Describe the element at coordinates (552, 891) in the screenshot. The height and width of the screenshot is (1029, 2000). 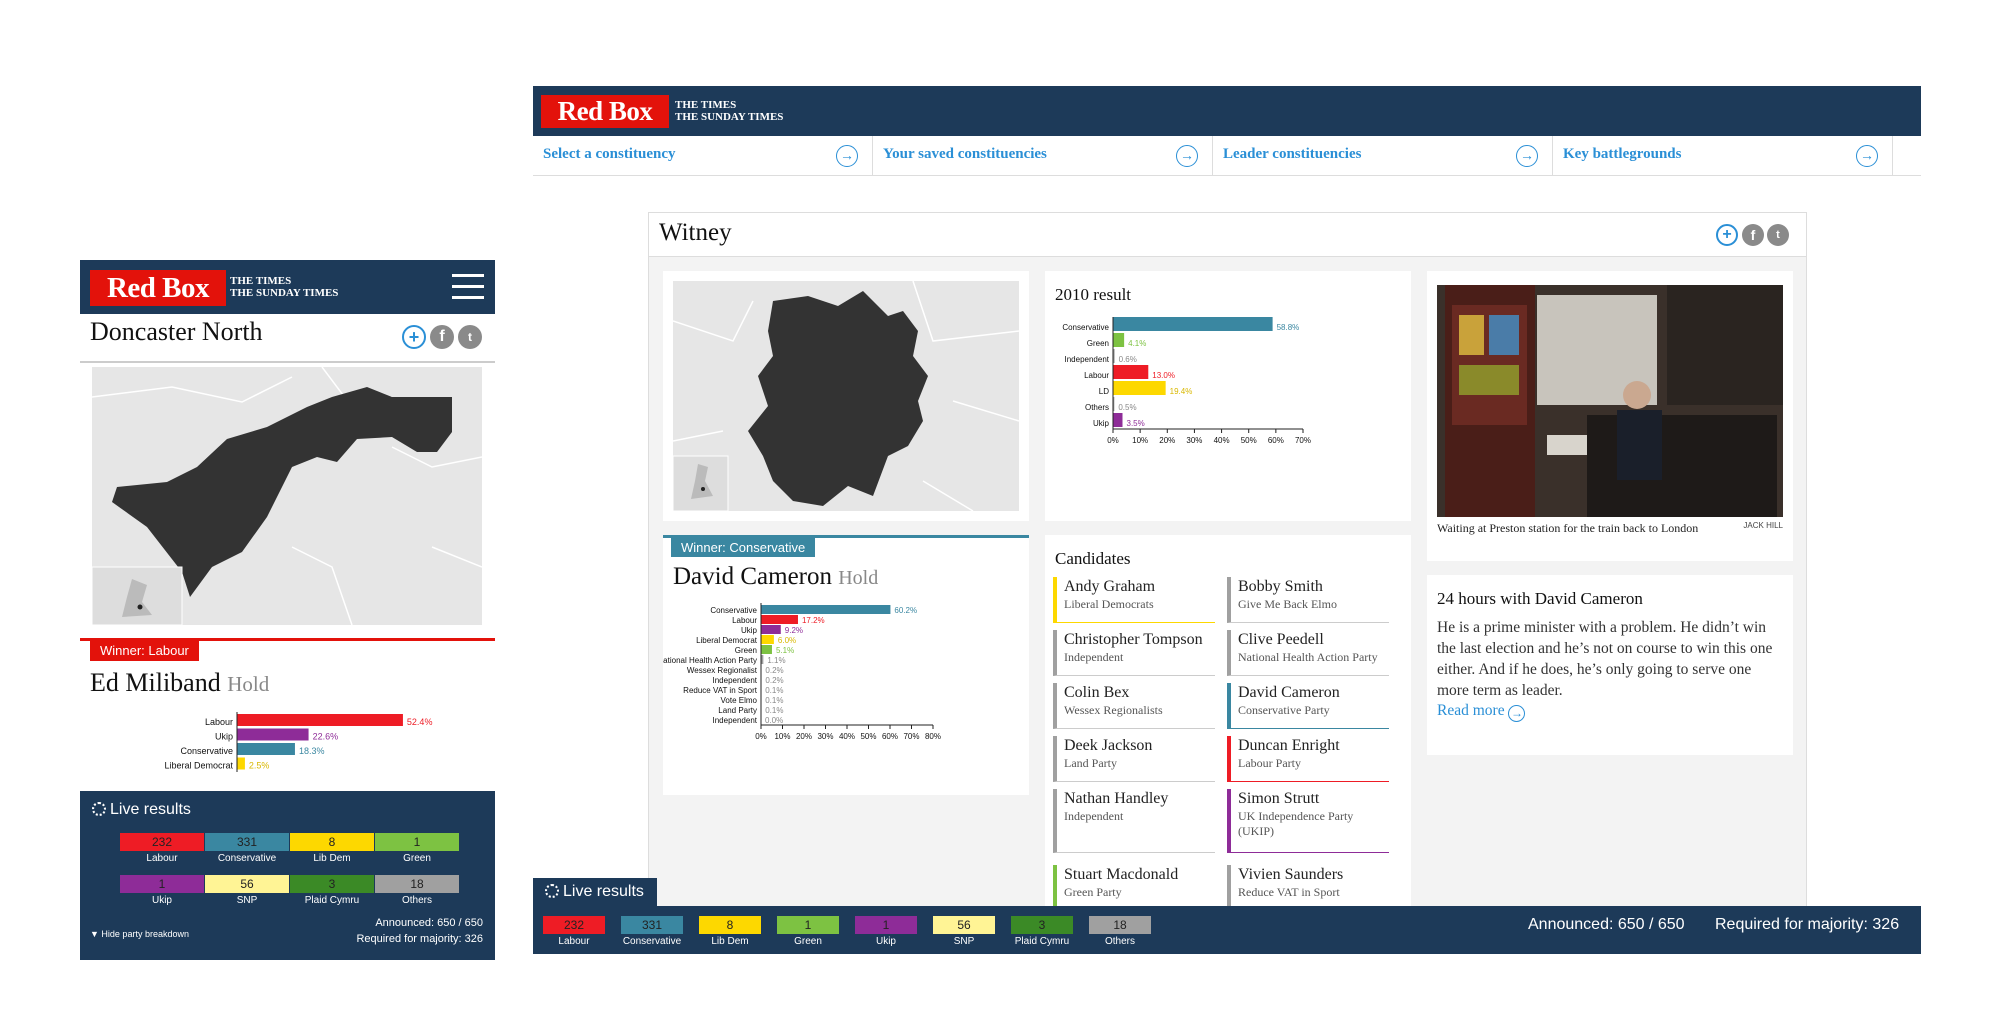
I see `loading-spinner-icon` at that location.